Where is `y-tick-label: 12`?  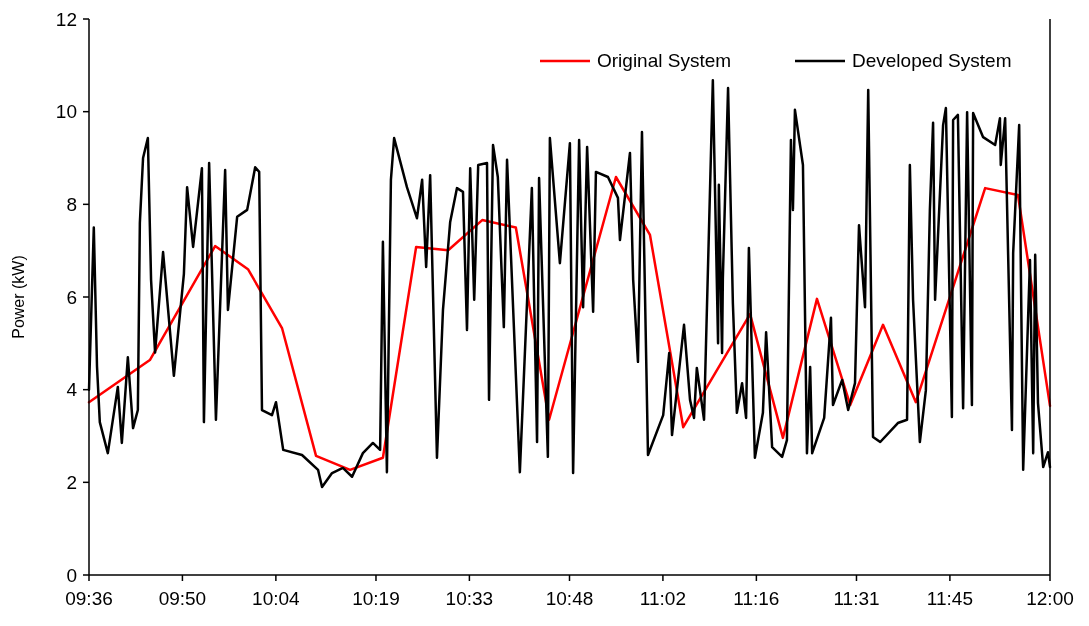 y-tick-label: 12 is located at coordinates (66, 19).